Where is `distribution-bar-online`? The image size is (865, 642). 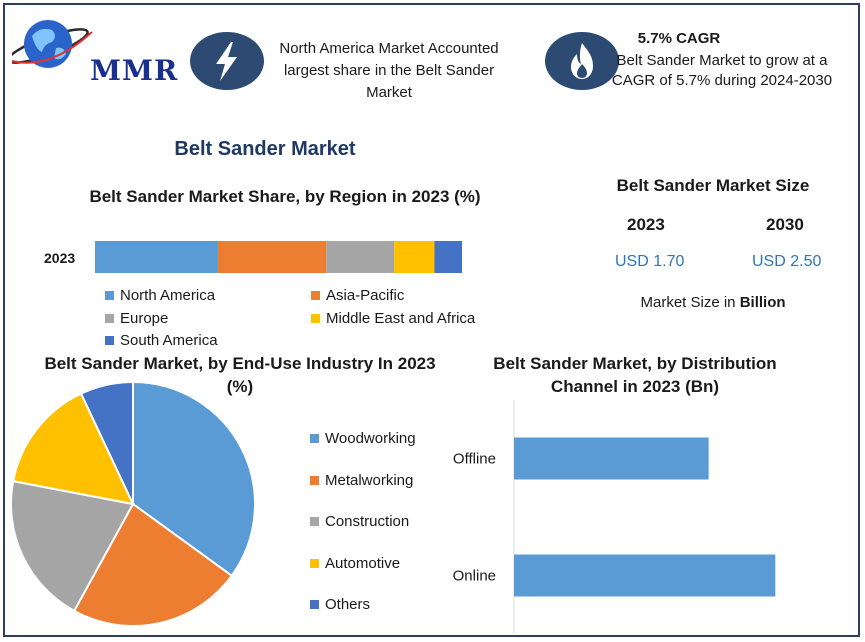 distribution-bar-online is located at coordinates (645, 575).